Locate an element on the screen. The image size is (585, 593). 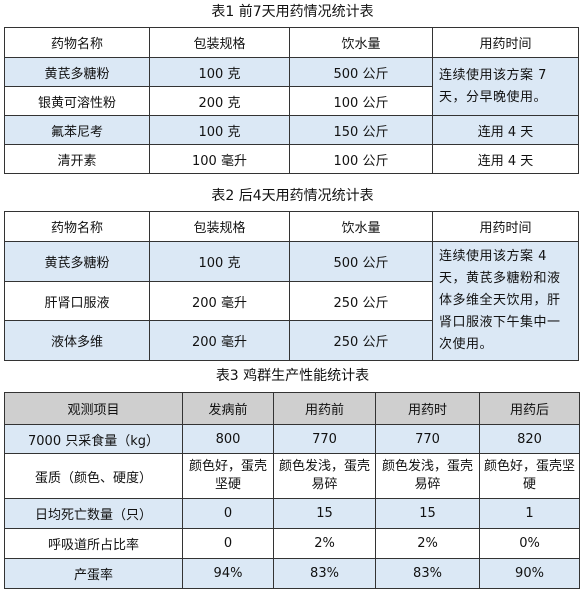
cell: 肝肾口服液 is located at coordinates (77, 301).